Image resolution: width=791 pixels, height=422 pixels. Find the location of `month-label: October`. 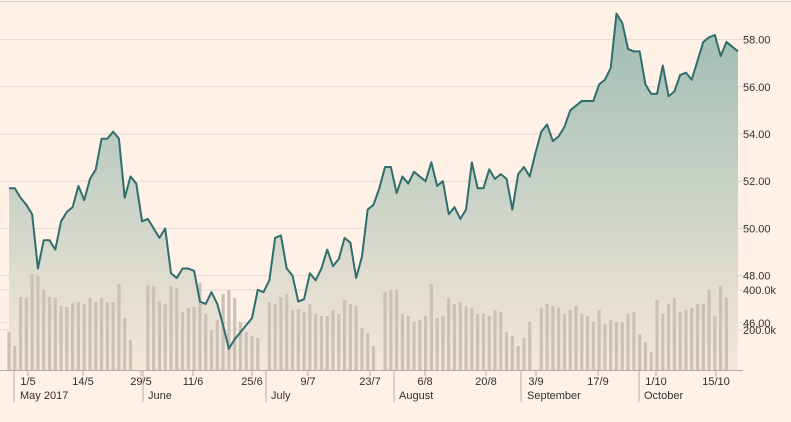

month-label: October is located at coordinates (663, 396).